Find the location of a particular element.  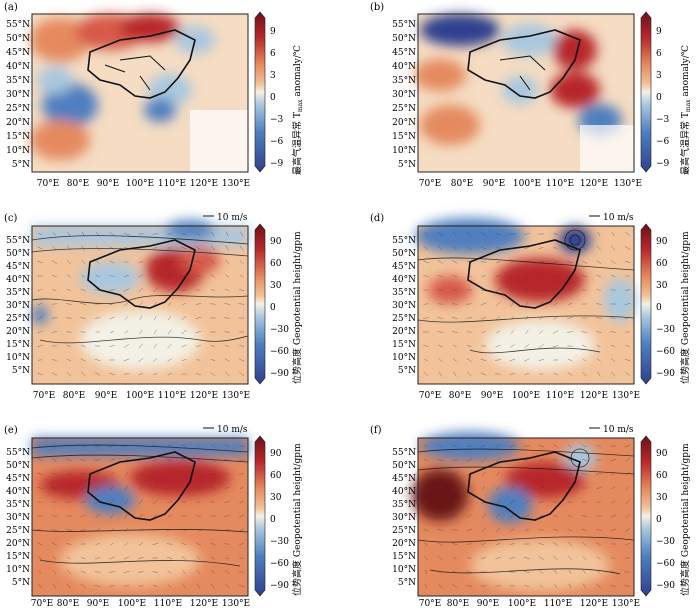

cb-tick: 6 is located at coordinates (659, 54).